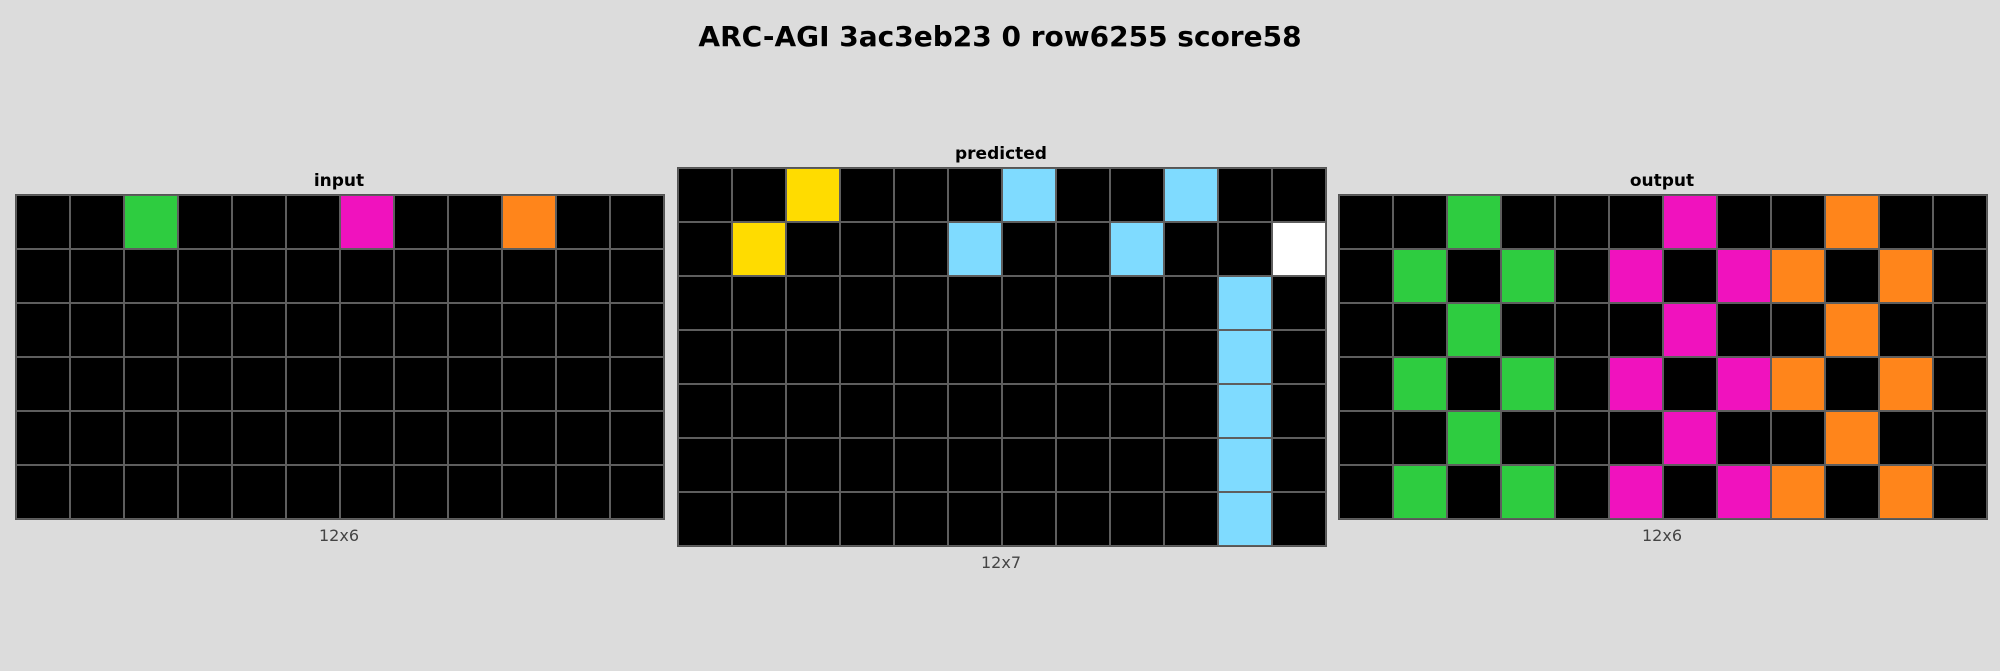 The width and height of the screenshot is (2000, 671). What do you see at coordinates (475, 438) in the screenshot?
I see `input-cell-r4-c8` at bounding box center [475, 438].